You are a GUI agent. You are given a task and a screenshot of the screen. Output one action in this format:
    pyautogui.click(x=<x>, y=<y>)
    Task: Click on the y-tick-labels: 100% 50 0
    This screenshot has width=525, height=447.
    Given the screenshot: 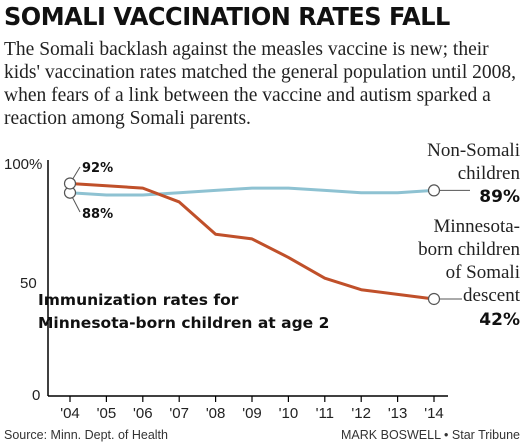 What is the action you would take?
    pyautogui.click(x=23, y=280)
    